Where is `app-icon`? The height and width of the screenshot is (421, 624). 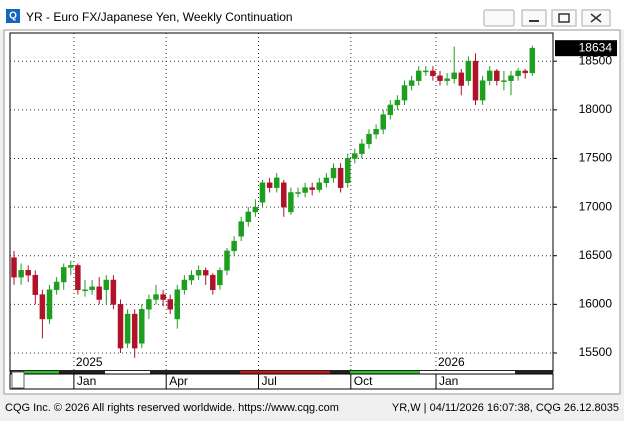
app-icon is located at coordinates (13, 16).